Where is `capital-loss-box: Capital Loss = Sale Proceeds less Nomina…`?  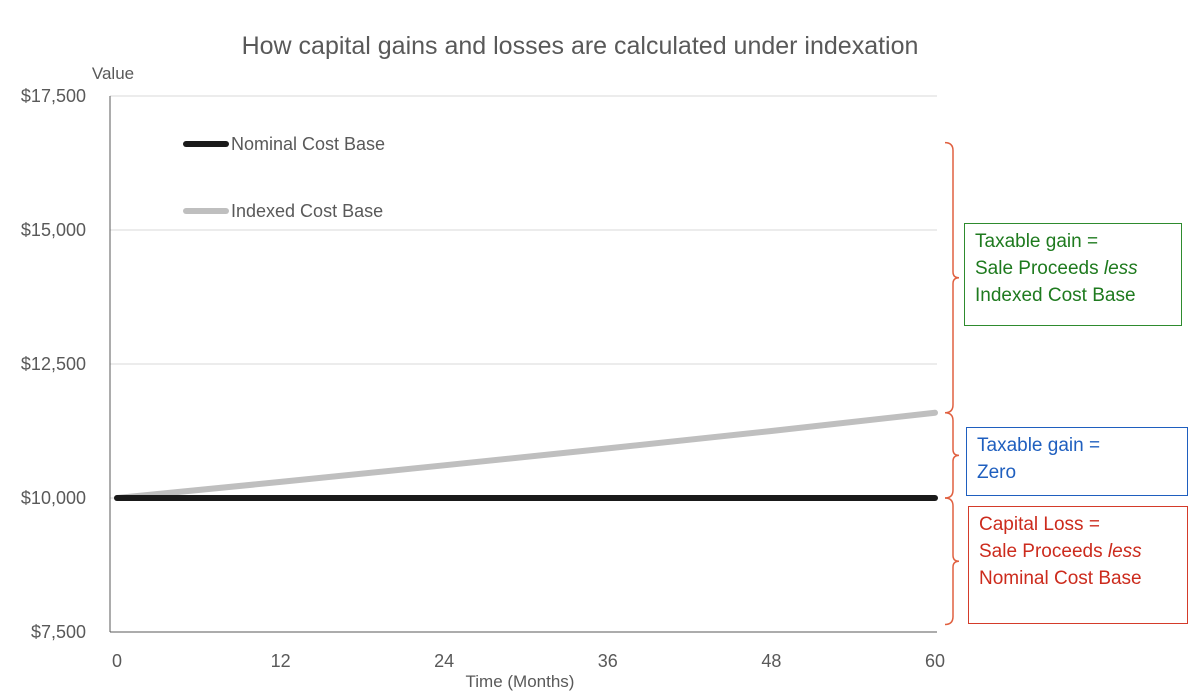
capital-loss-box: Capital Loss = Sale Proceeds less Nomina… is located at coordinates (1078, 565).